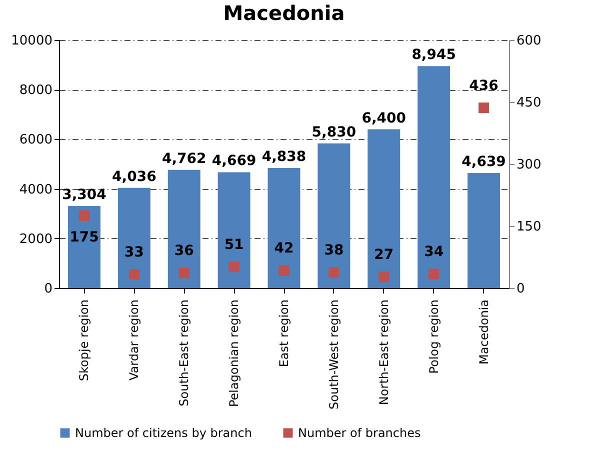 The image size is (602, 464). I want to click on y2-tick-label: 600, so click(529, 41).